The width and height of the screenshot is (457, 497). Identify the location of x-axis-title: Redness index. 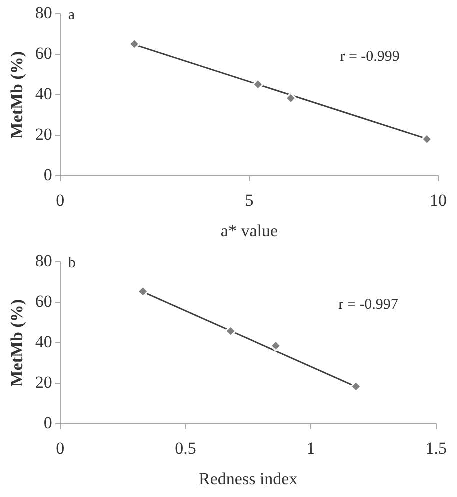
(248, 478).